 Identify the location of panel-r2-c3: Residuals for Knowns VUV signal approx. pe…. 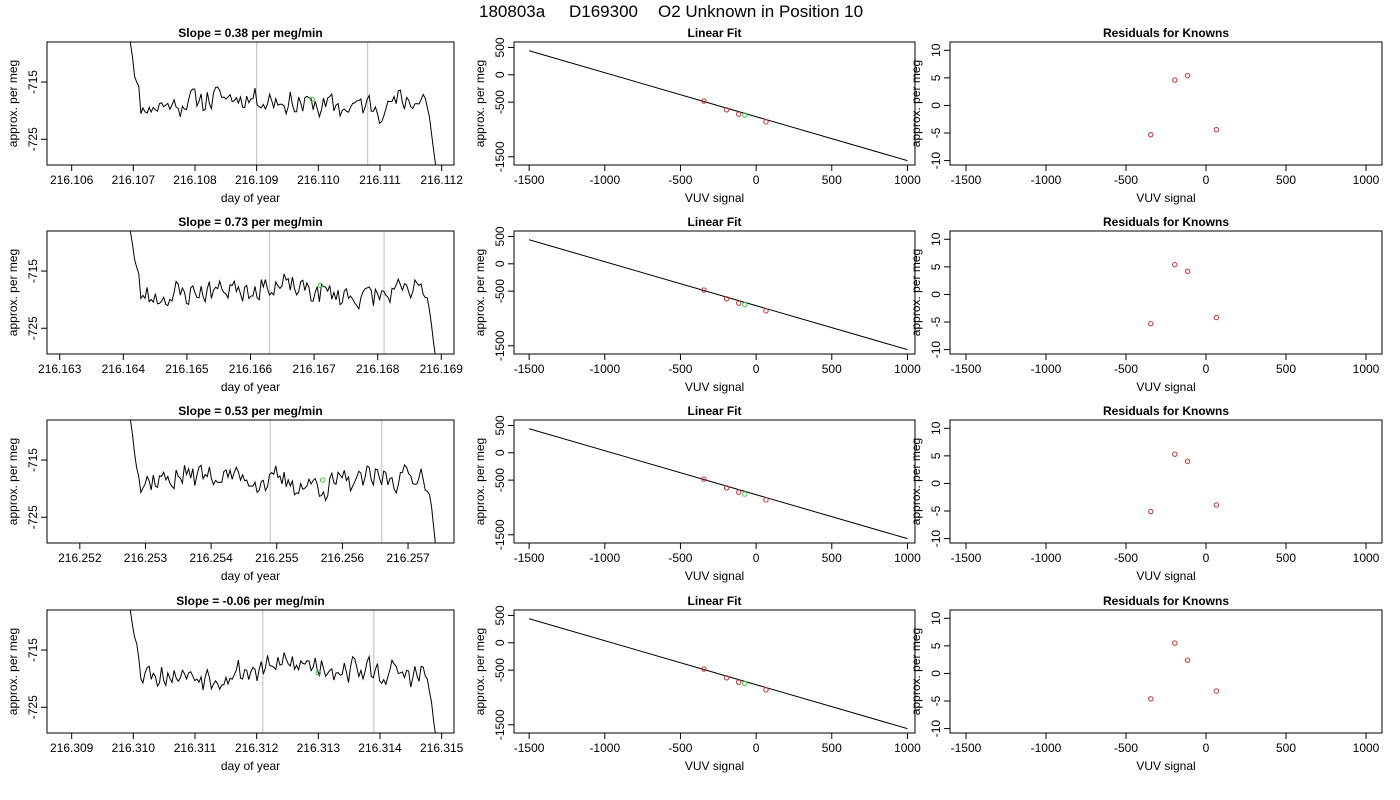
(1146, 304).